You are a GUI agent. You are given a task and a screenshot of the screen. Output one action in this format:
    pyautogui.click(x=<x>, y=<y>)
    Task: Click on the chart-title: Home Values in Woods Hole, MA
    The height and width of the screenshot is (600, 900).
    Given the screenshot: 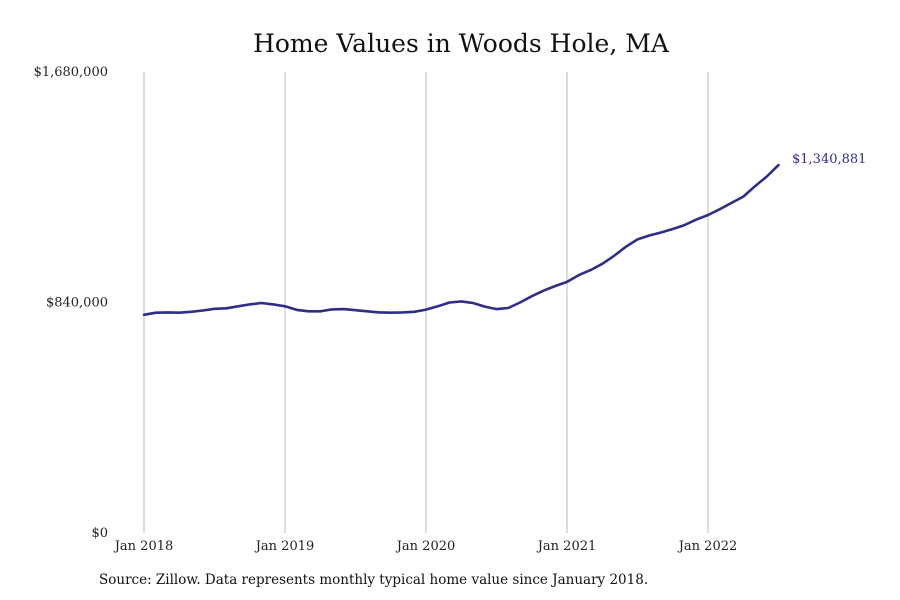 What is the action you would take?
    pyautogui.click(x=461, y=43)
    